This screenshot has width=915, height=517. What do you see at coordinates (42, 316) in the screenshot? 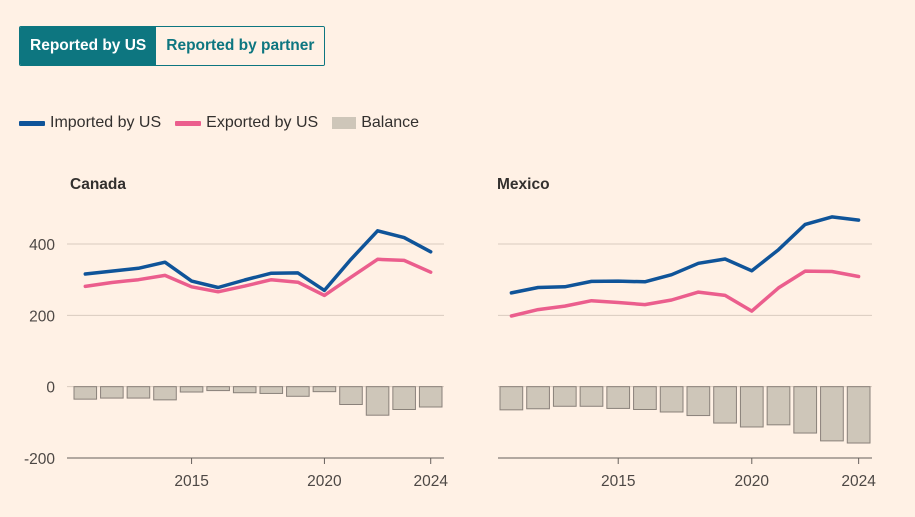
I see `y-tick-label: 200` at bounding box center [42, 316].